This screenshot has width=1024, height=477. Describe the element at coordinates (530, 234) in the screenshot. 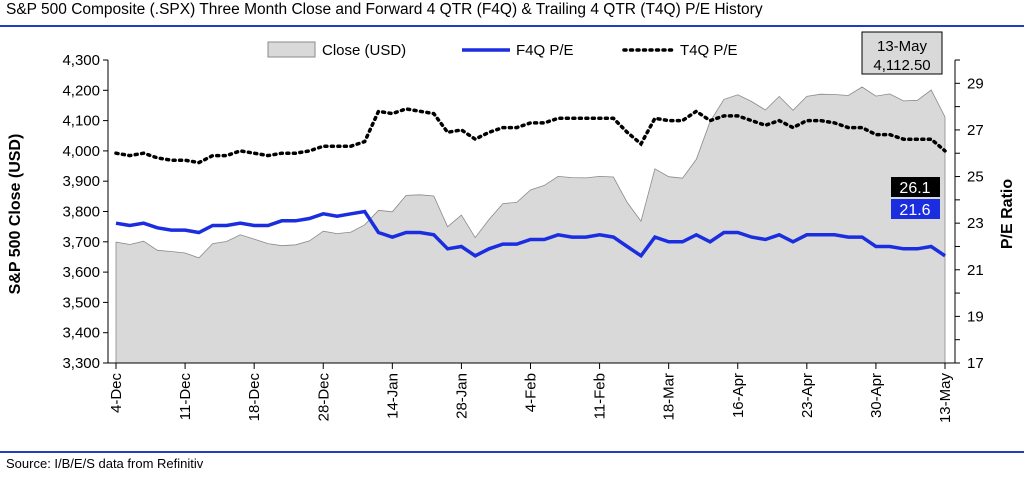

I see `series-f4q-line` at that location.